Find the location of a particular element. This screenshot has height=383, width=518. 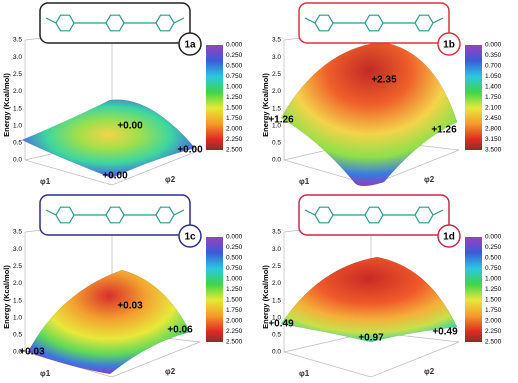

colorbar-tick-label: 1.400 is located at coordinates (493, 87).